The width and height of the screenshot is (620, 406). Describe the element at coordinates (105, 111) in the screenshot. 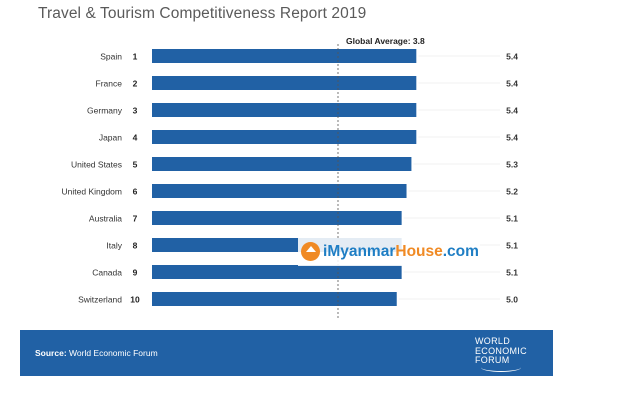

I see `category-label: Germany` at that location.